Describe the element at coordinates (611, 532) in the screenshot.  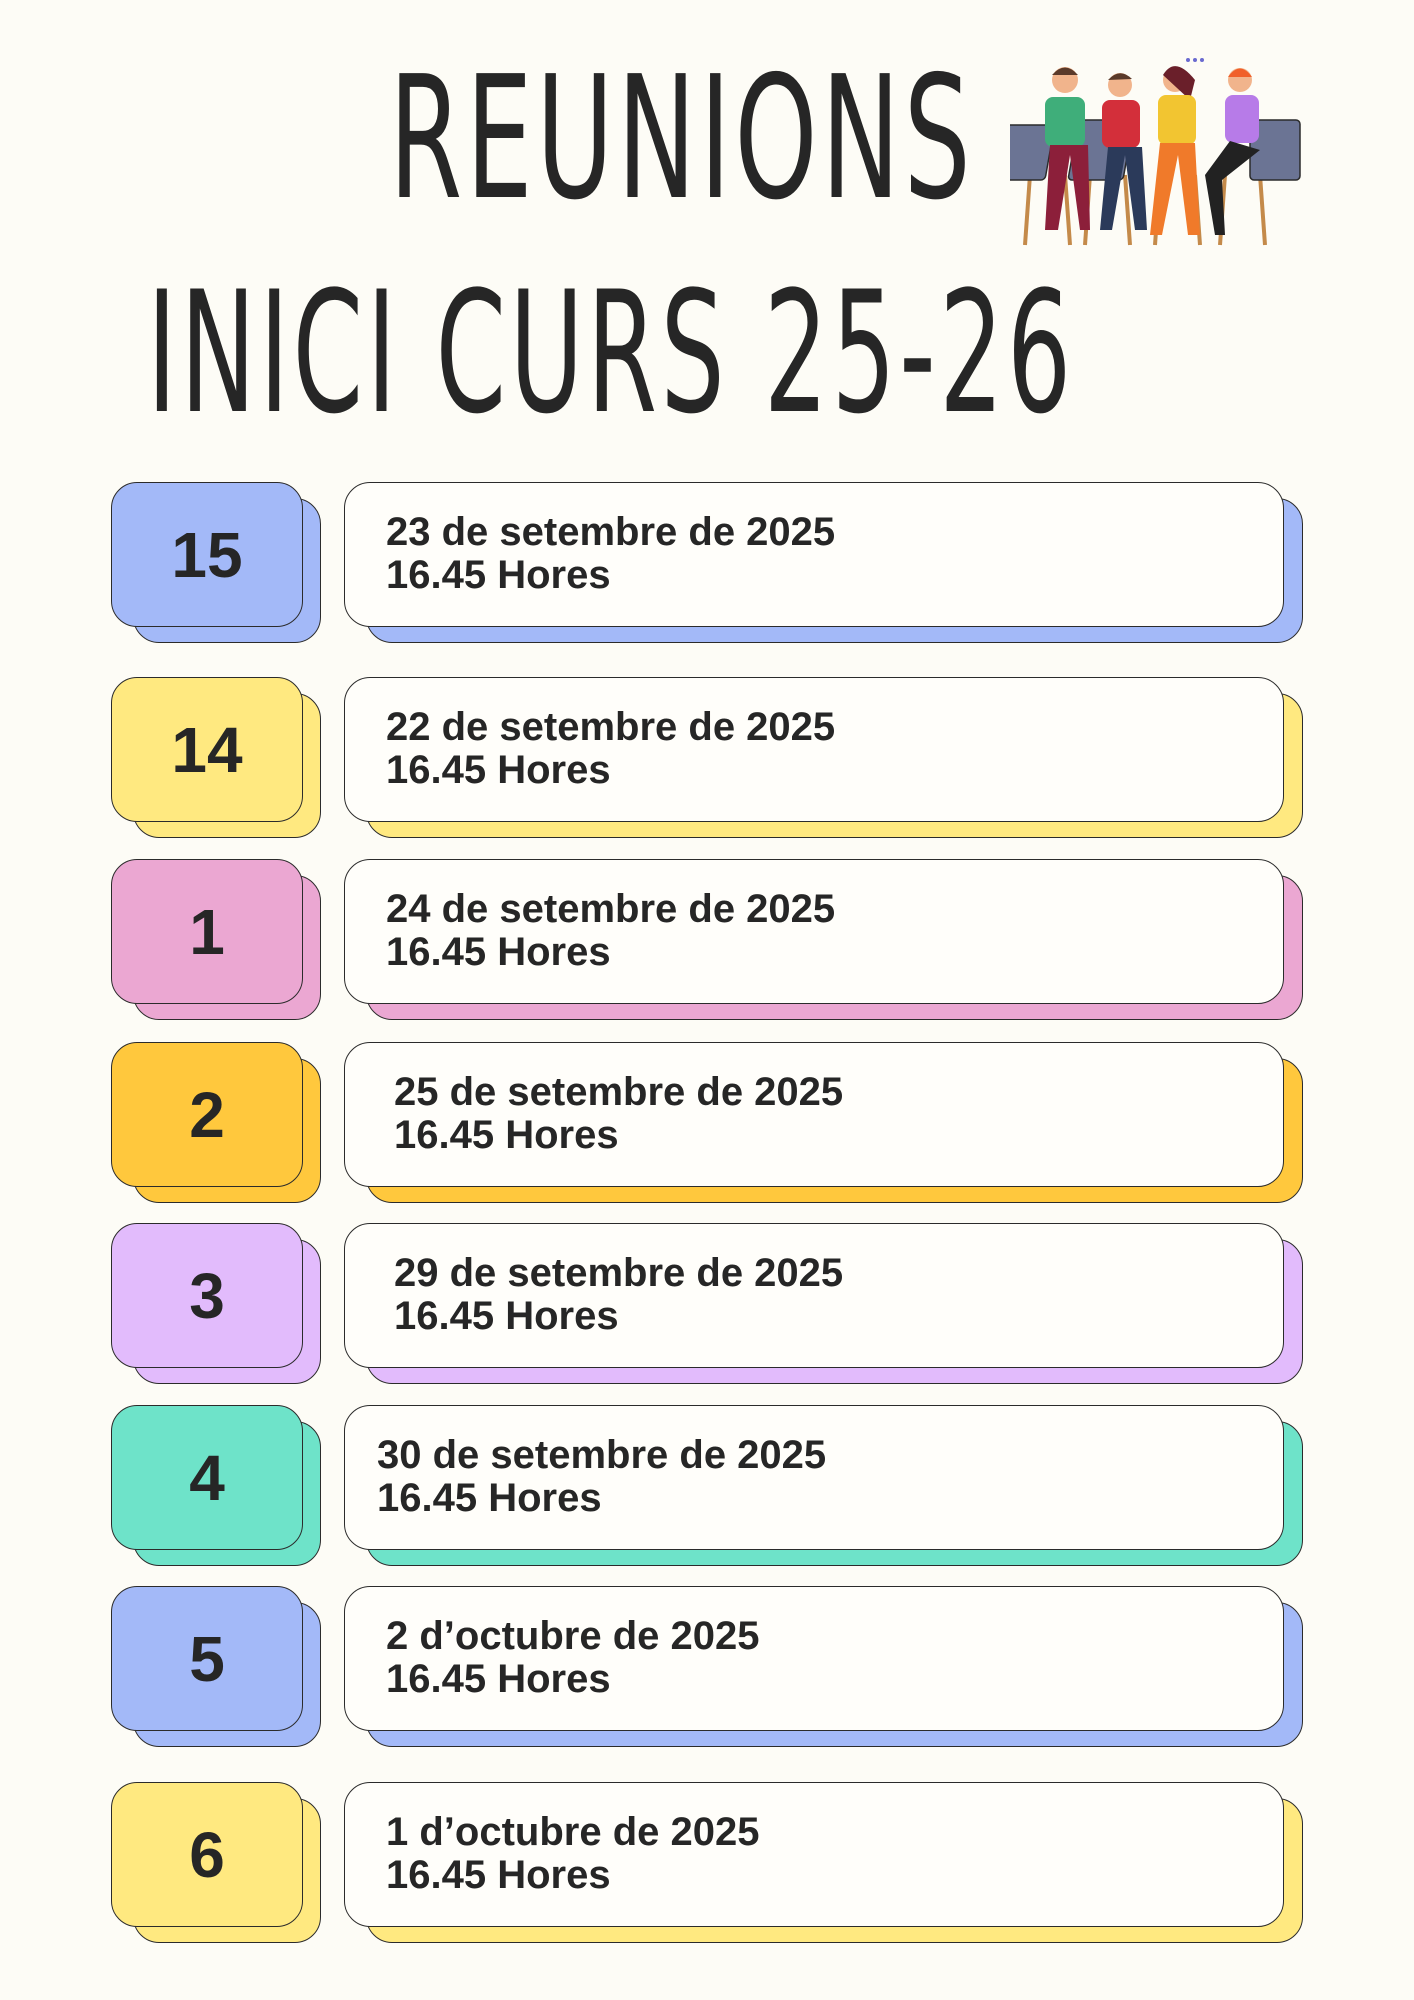
I see `meeting-date: 23 de setembre de 2025` at that location.